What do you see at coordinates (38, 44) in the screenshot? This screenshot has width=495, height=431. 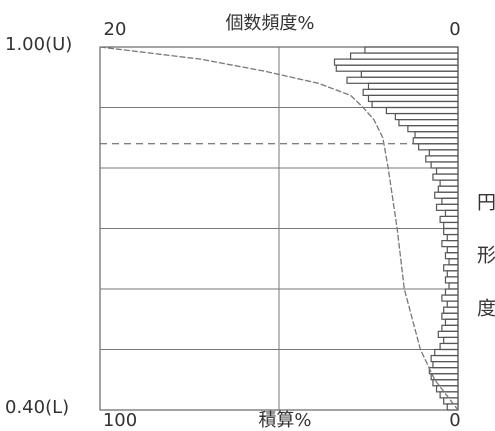 I see `y-tick-label: 1.00(U)` at bounding box center [38, 44].